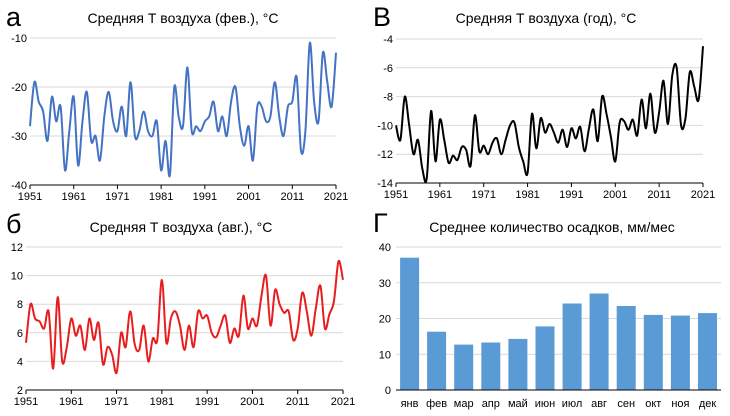 This screenshot has height=416, width=730. Describe the element at coordinates (385, 320) in the screenshot. I see `y-tick-label: 20` at that location.